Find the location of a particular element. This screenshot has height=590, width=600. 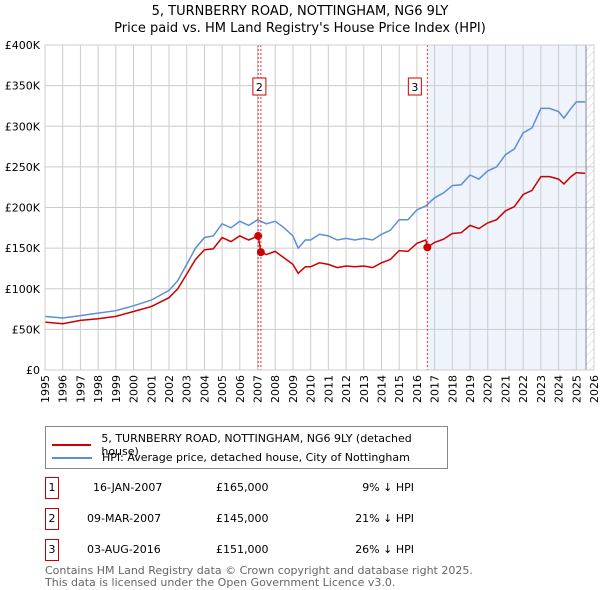

transaction-number: 1 is located at coordinates (52, 488).